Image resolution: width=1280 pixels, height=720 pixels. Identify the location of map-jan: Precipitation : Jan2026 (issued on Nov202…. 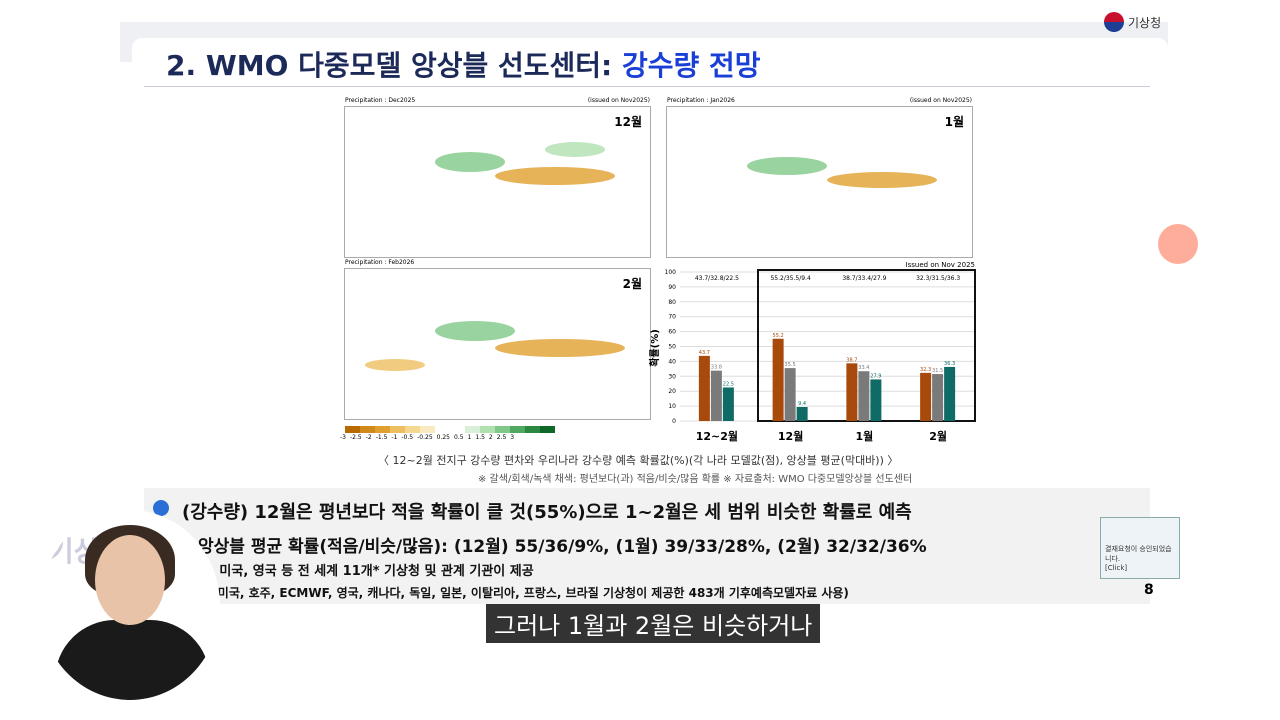
(819, 177).